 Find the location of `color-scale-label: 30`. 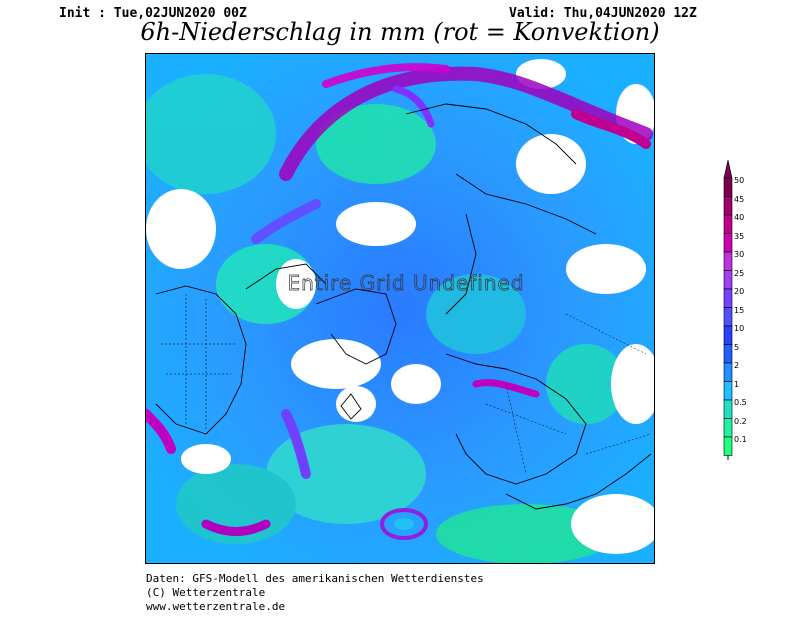

color-scale-label: 30 is located at coordinates (739, 254).